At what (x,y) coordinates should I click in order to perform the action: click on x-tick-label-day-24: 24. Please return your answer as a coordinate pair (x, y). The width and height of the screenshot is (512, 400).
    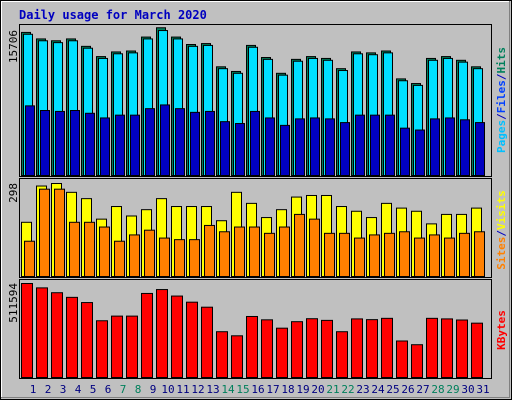
    Looking at the image, I should click on (378, 389).